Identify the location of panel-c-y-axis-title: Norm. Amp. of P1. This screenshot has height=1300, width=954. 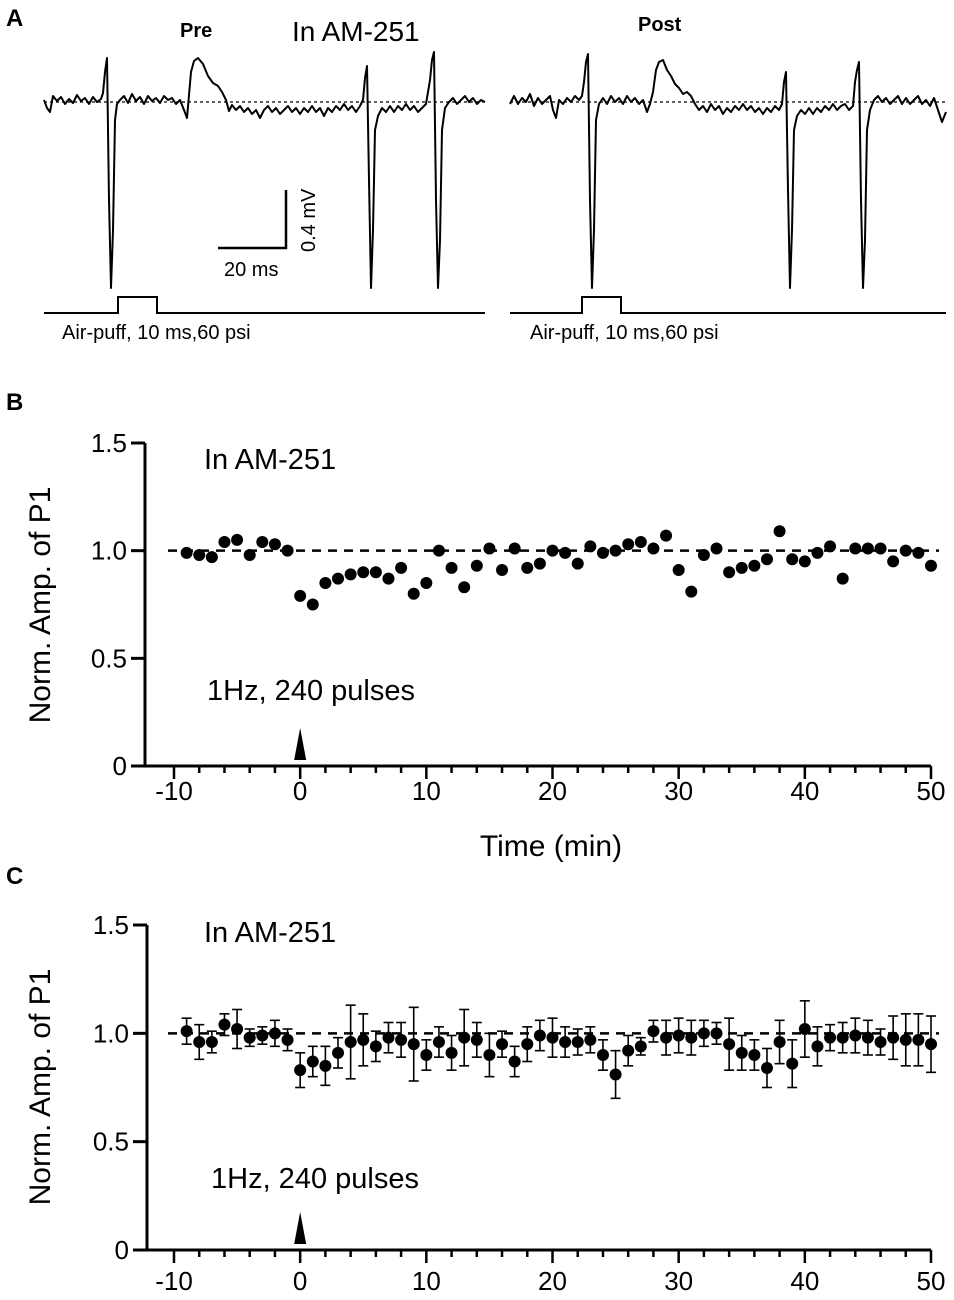
(40, 1087).